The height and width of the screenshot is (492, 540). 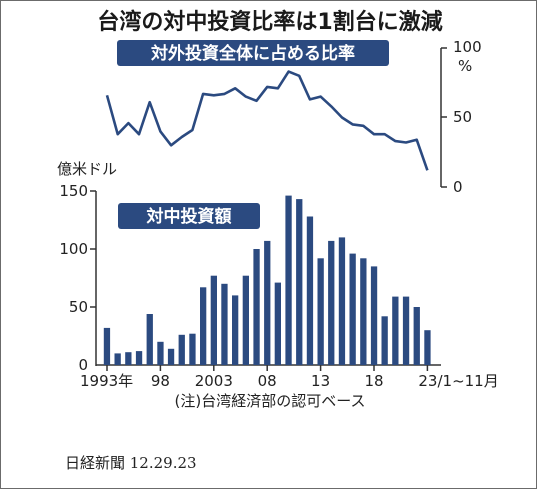 I want to click on bar-2000, so click(x=181, y=349).